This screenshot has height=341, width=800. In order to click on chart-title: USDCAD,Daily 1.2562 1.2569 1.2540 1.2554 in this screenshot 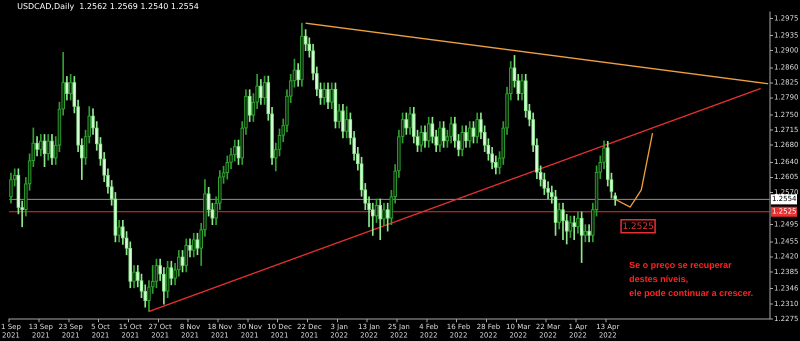, I will do `click(108, 7)`.